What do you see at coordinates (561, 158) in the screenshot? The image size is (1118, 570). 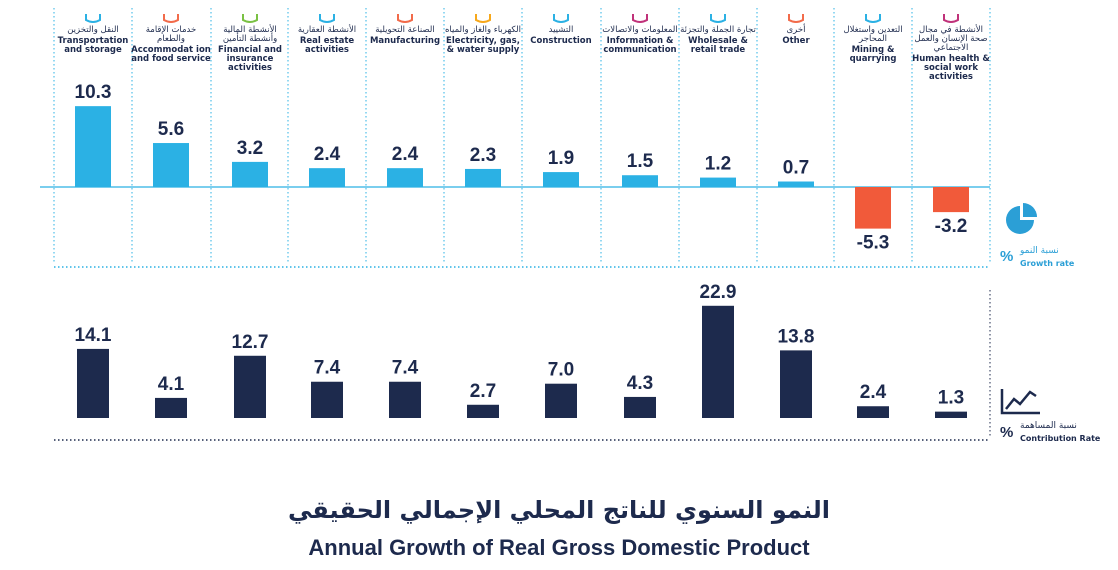 I see `growth-value-label: 1.9` at bounding box center [561, 158].